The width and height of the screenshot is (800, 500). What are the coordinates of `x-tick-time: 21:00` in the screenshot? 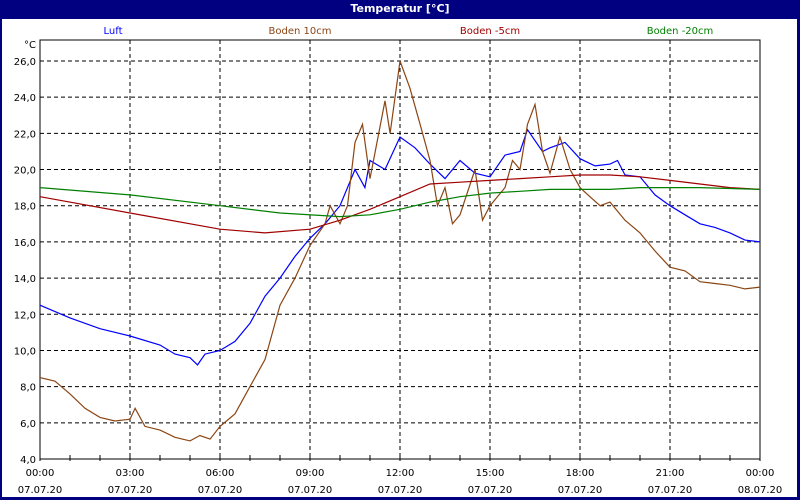 It's located at (670, 473).